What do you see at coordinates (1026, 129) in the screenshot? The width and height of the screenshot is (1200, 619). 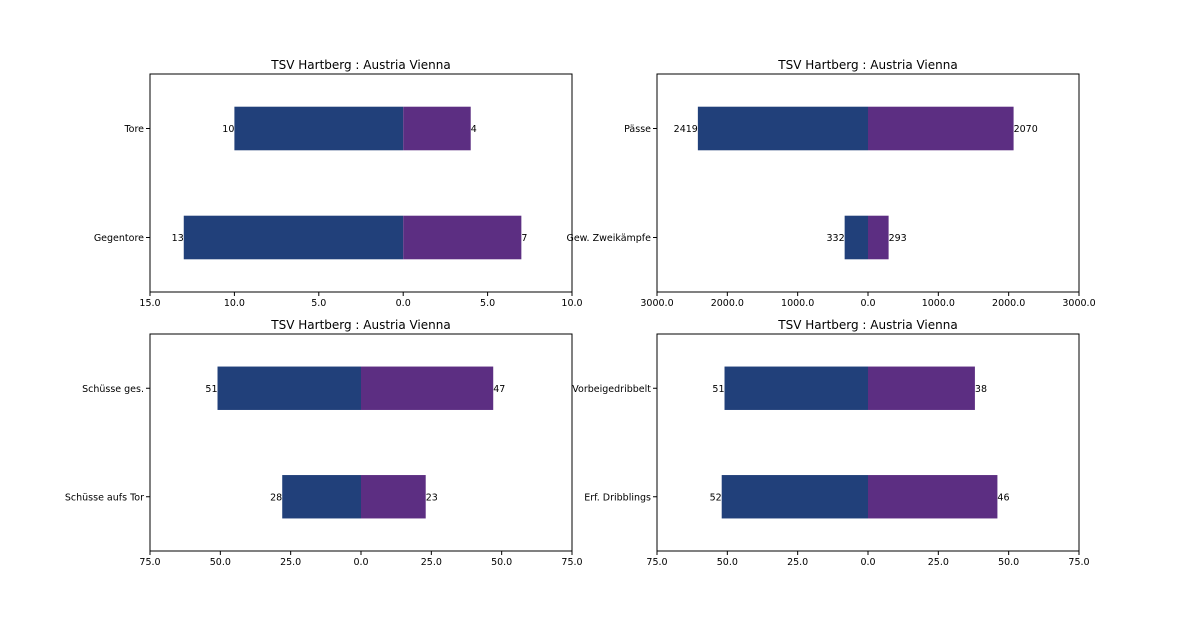 I see `value-label-away: 2070` at bounding box center [1026, 129].